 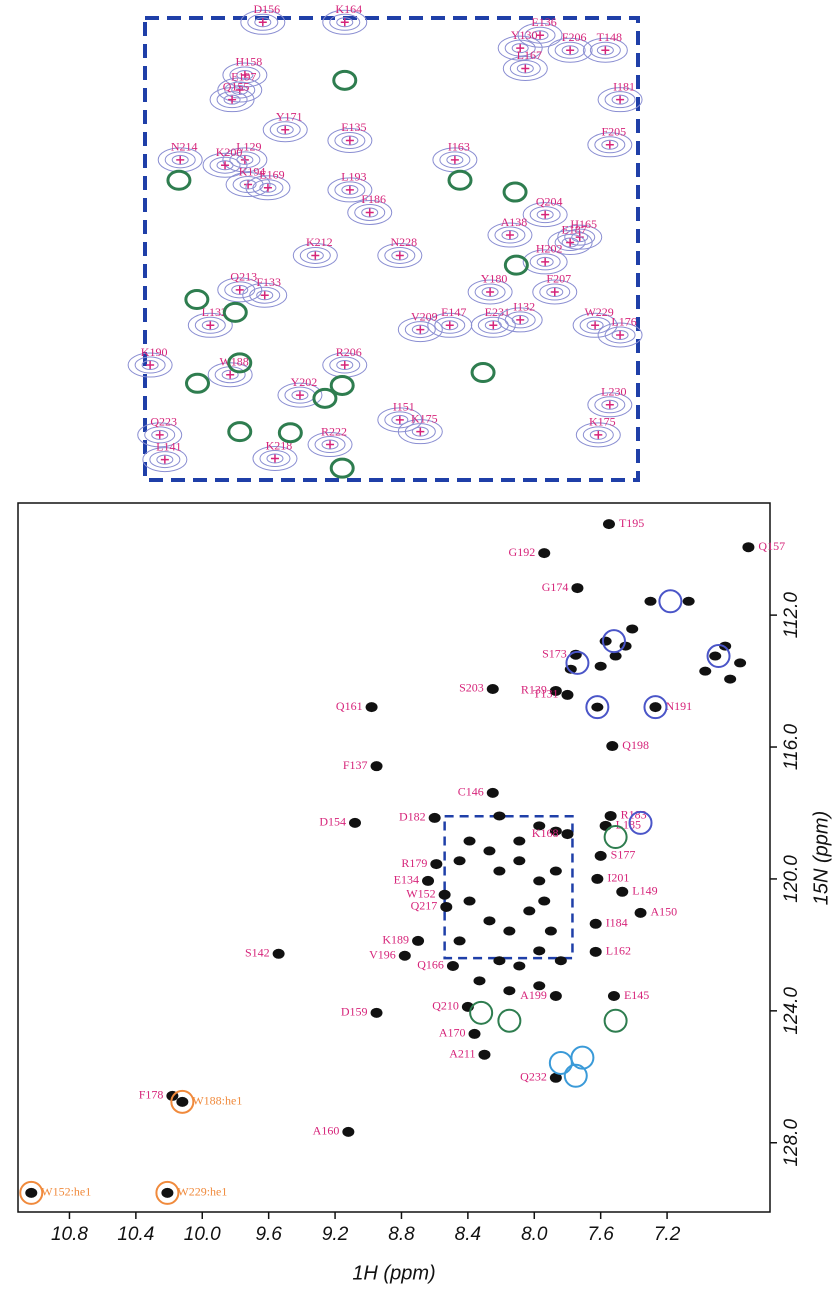 What do you see at coordinates (623, 855) in the screenshot?
I see `peak-label: S177` at bounding box center [623, 855].